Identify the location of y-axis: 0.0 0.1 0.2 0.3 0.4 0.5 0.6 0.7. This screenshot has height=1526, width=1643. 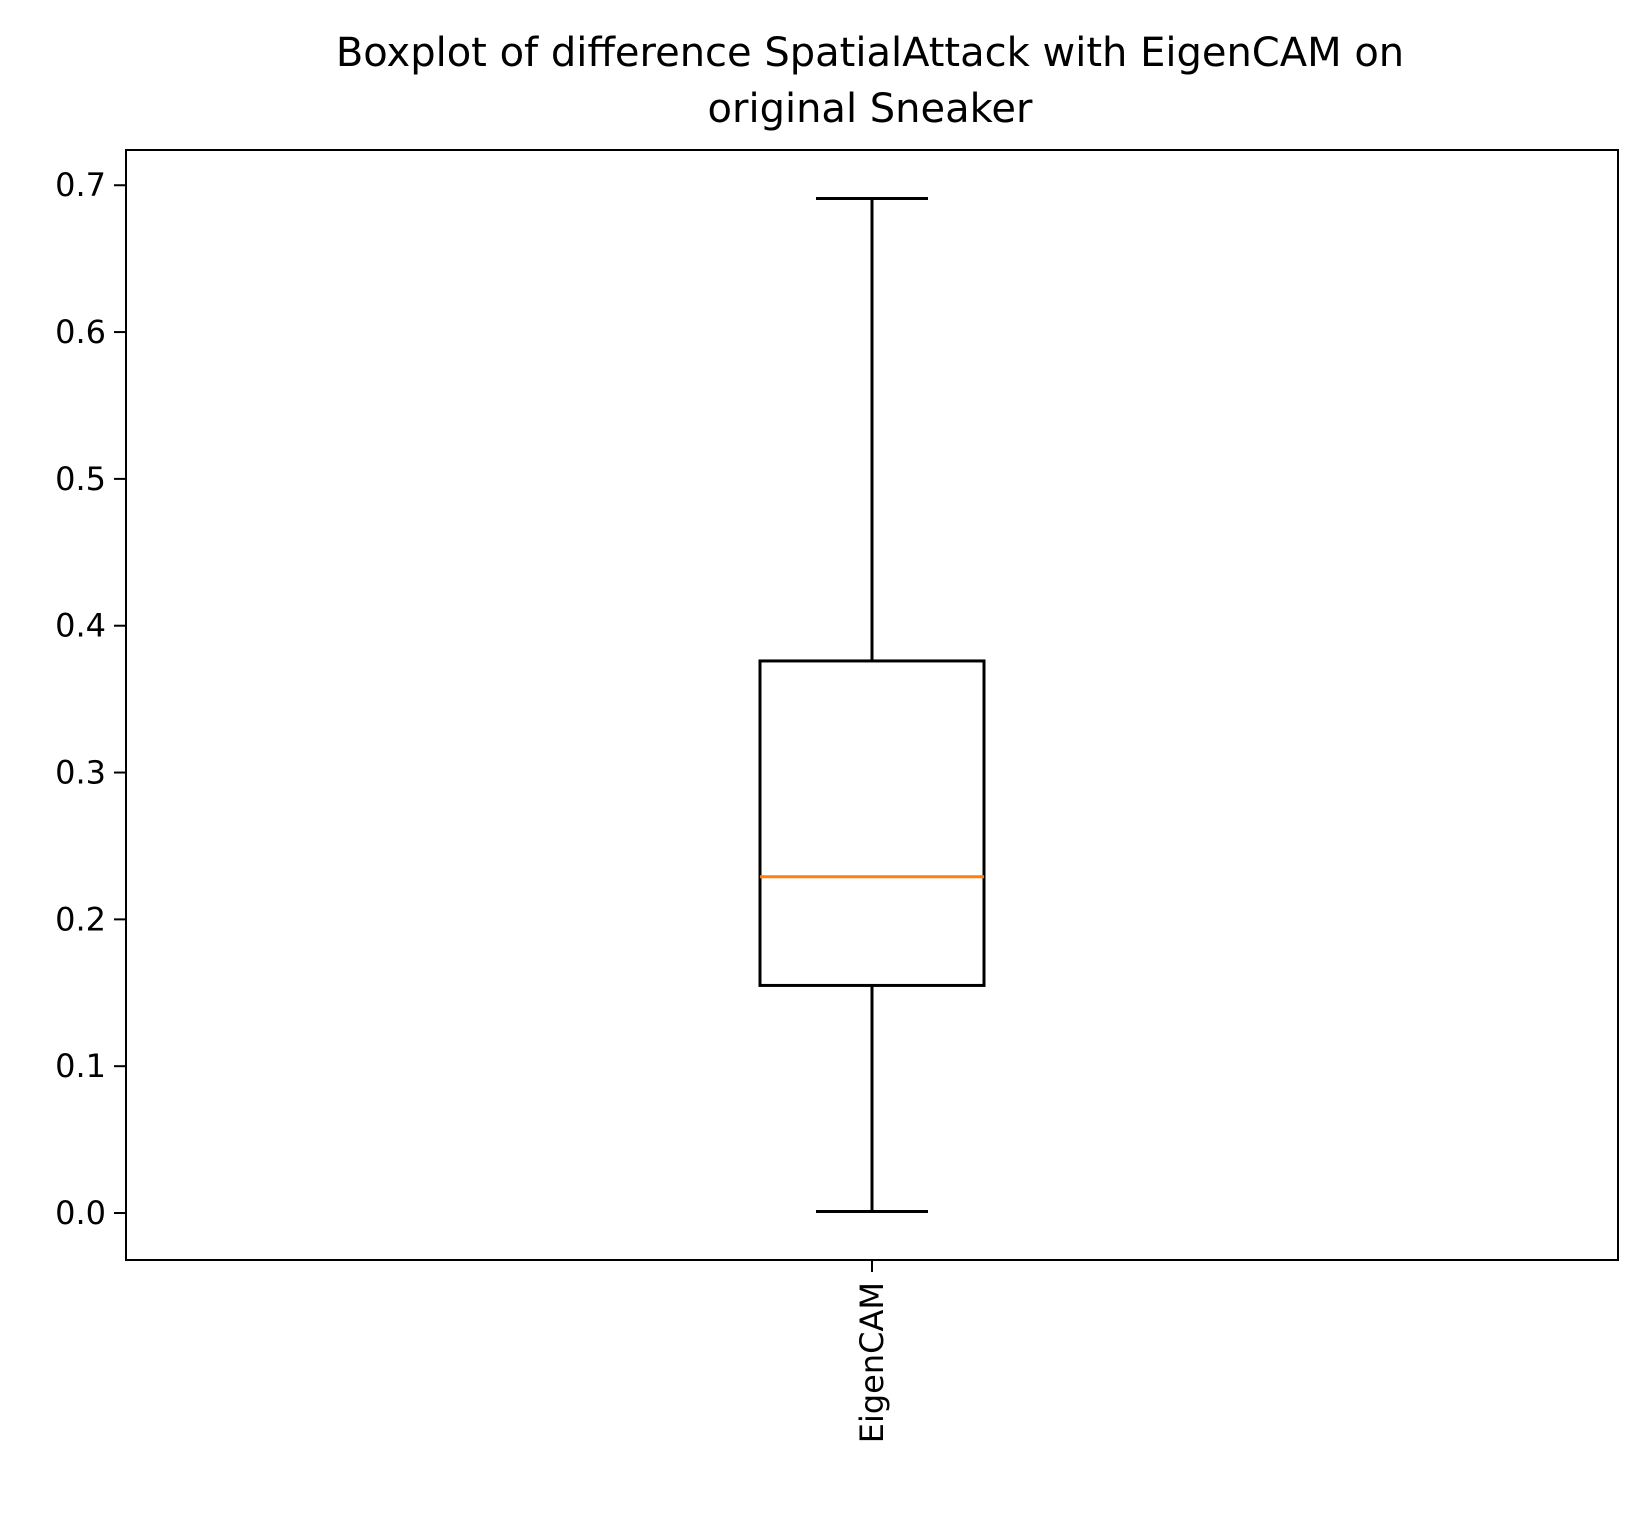
(90, 699).